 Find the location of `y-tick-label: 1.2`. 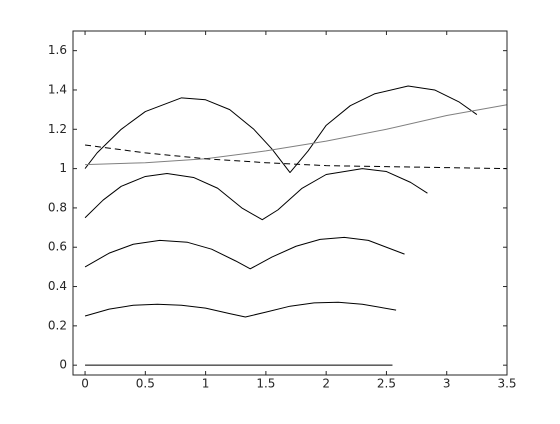

y-tick-label: 1.2 is located at coordinates (57, 129).